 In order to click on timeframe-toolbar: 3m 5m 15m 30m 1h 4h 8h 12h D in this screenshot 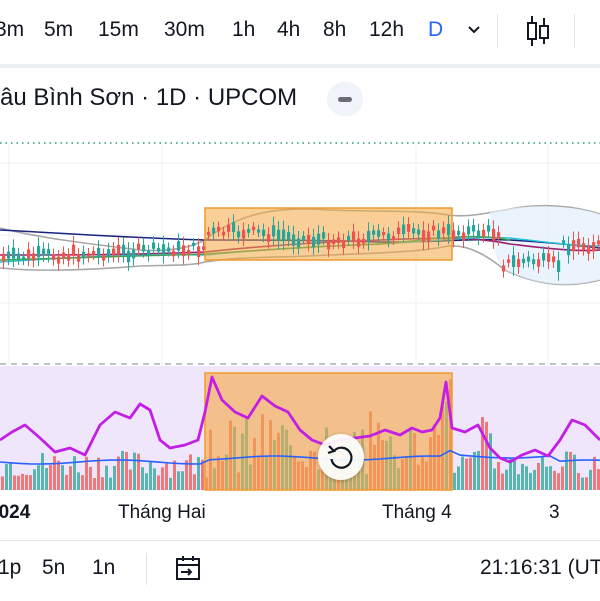, I will do `click(300, 31)`.